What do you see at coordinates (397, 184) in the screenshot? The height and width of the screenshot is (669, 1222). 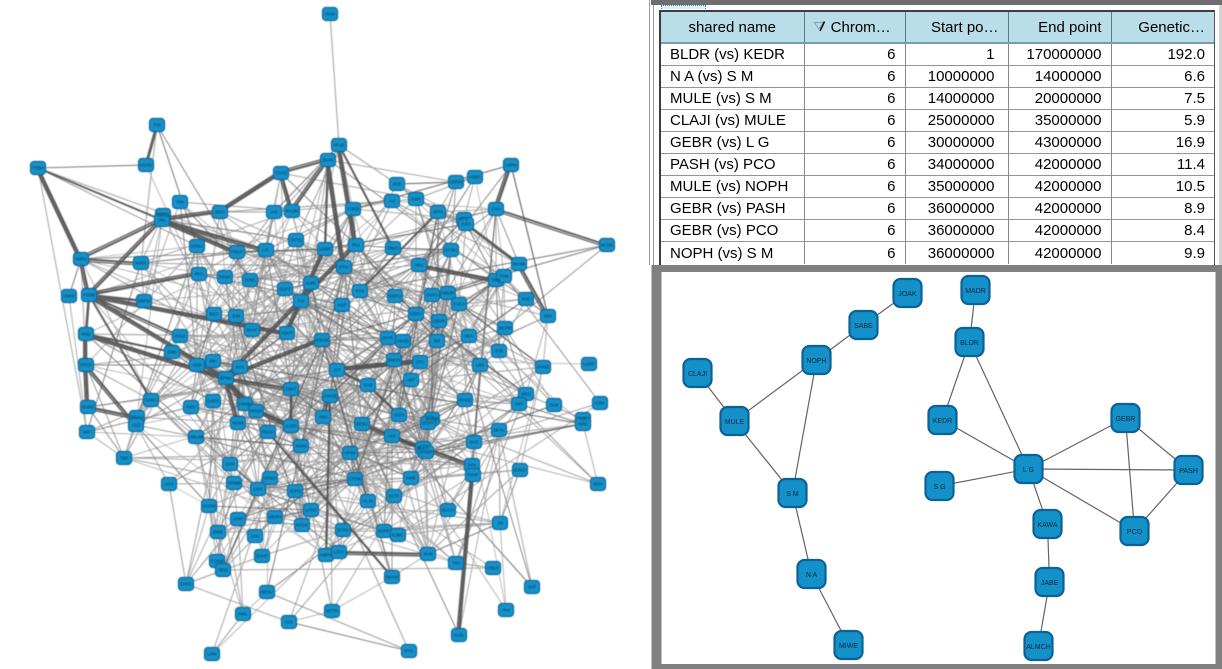 I see `svg-text: SGE` at bounding box center [397, 184].